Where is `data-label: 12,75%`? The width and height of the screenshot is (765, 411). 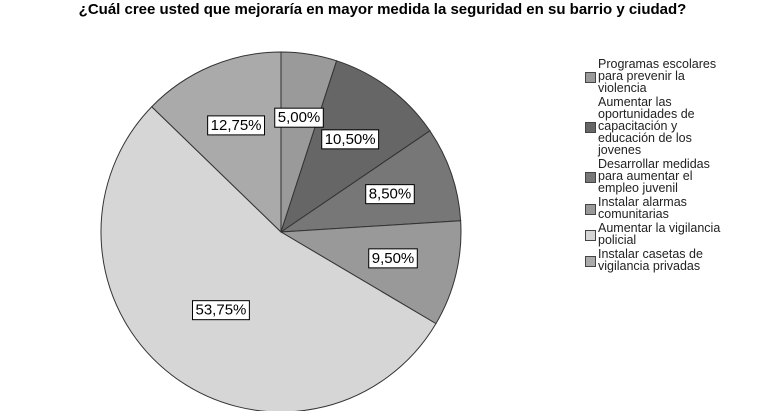 data-label: 12,75% is located at coordinates (236, 125).